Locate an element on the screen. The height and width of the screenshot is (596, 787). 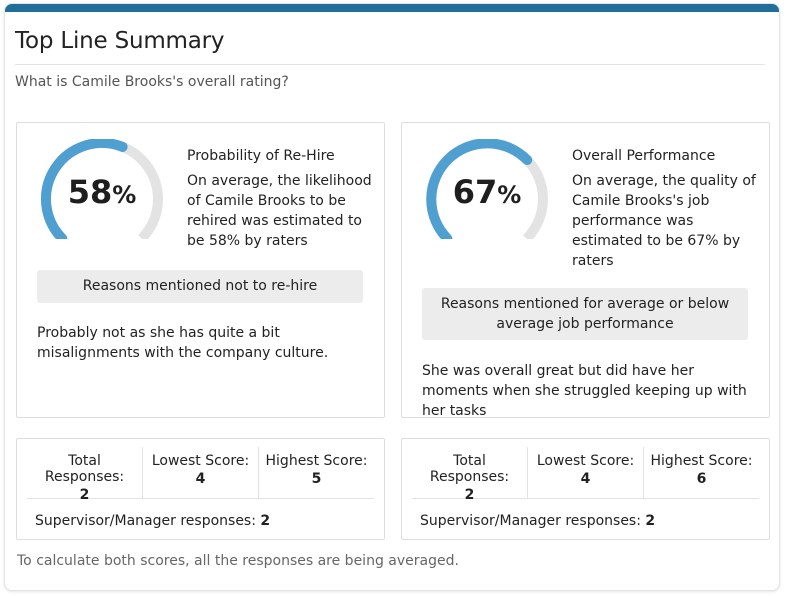
rehire-gauge: 58% is located at coordinates (102, 189).